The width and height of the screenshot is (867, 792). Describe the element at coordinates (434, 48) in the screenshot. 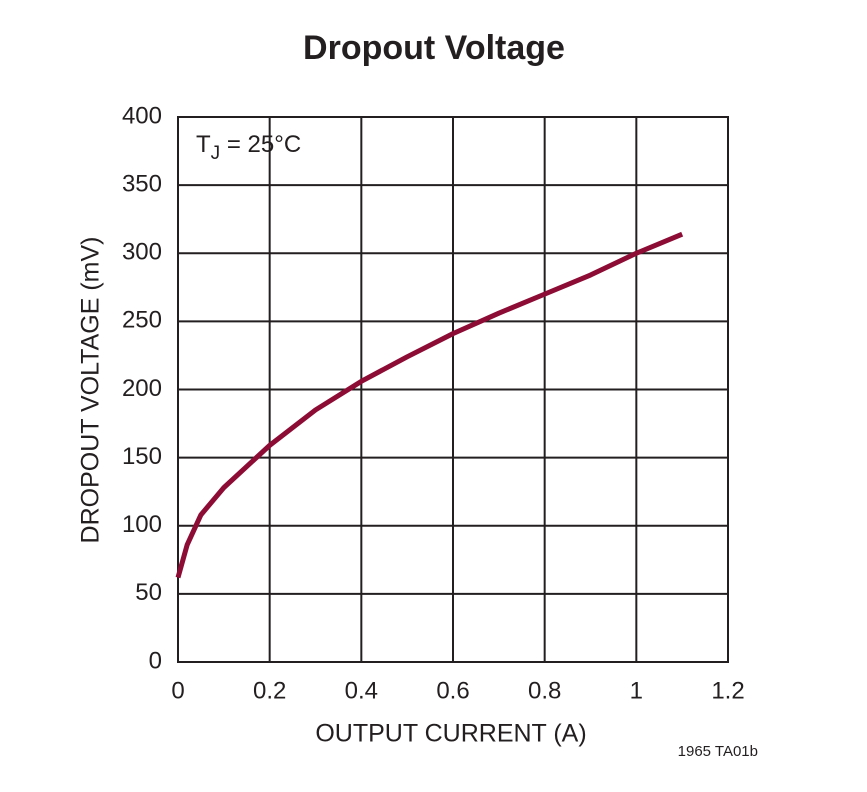

I see `chart-title: Dropout Voltage` at that location.